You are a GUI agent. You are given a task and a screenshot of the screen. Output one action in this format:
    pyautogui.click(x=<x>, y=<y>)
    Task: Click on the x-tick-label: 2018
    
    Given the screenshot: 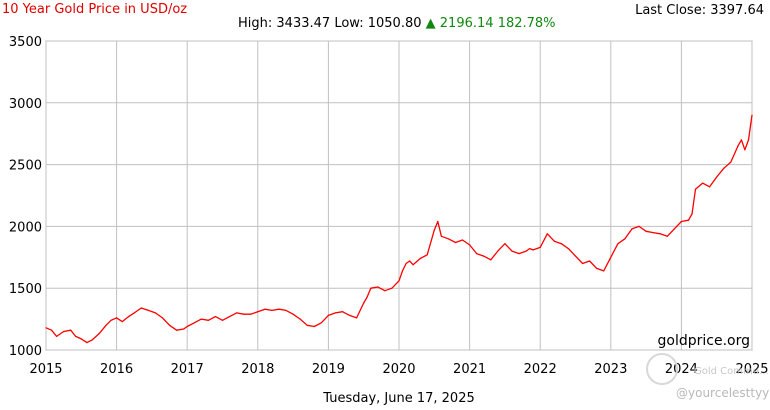 What is the action you would take?
    pyautogui.click(x=257, y=369)
    